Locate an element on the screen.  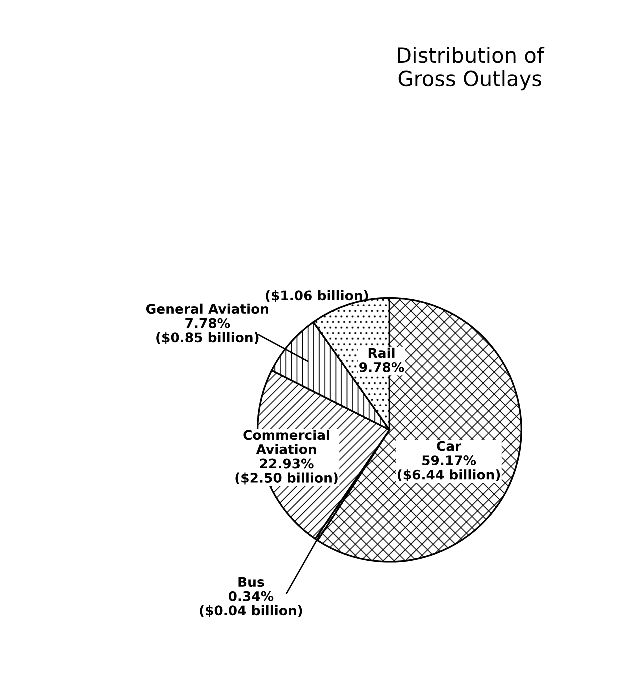
chart-title: Distribution of Gross Outlays is located at coordinates (471, 69).